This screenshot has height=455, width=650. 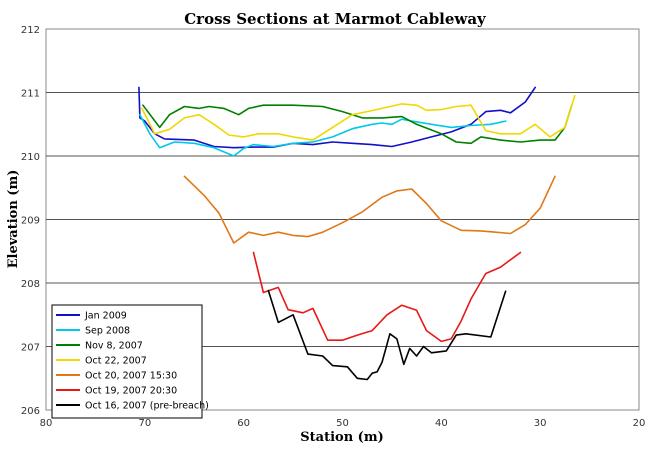 What do you see at coordinates (107, 331) in the screenshot?
I see `legend-entry: Sep 2008` at bounding box center [107, 331].